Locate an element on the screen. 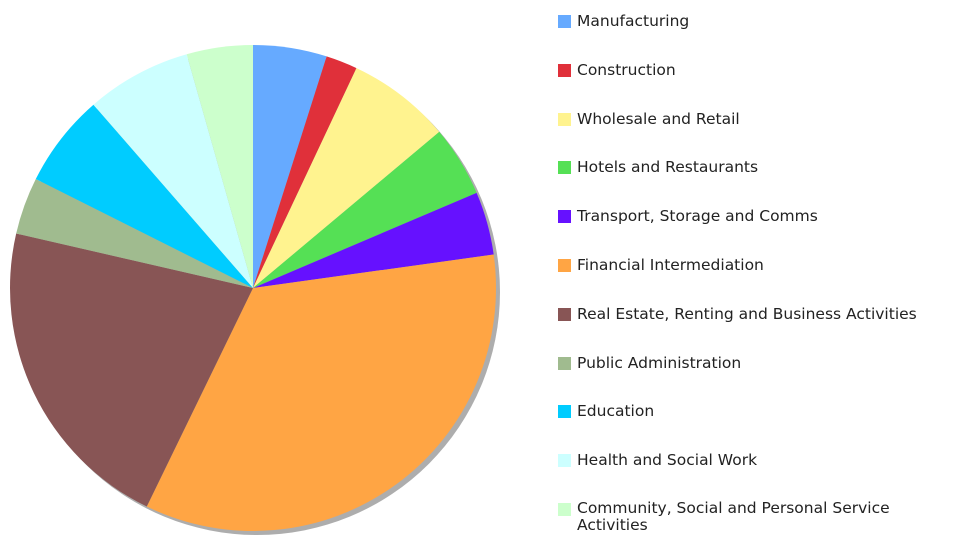  legend-item: Financial Intermediation is located at coordinates (661, 265).